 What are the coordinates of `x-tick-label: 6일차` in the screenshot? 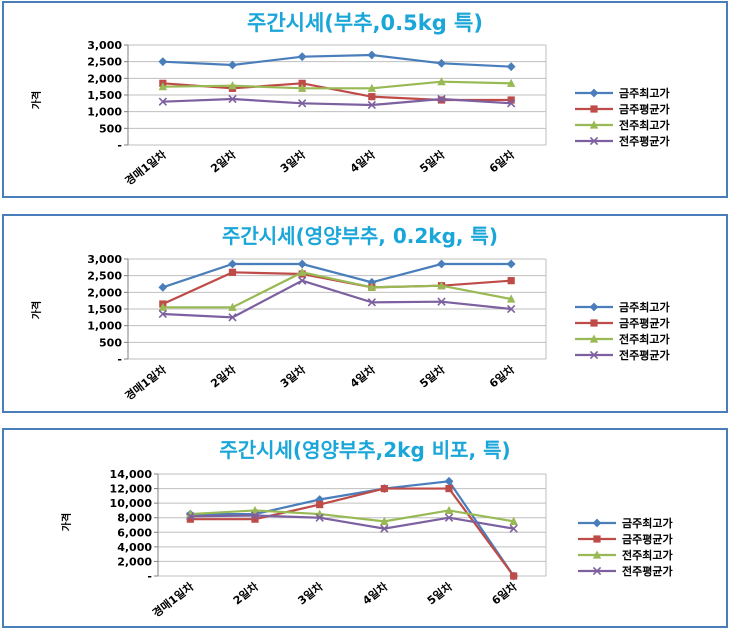 It's located at (501, 161).